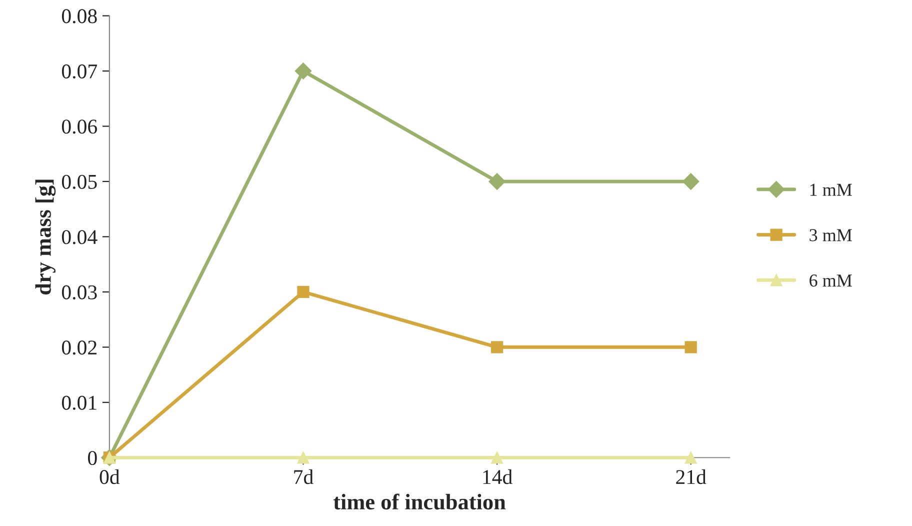  Describe the element at coordinates (691, 476) in the screenshot. I see `x-tick-label: 21d` at that location.